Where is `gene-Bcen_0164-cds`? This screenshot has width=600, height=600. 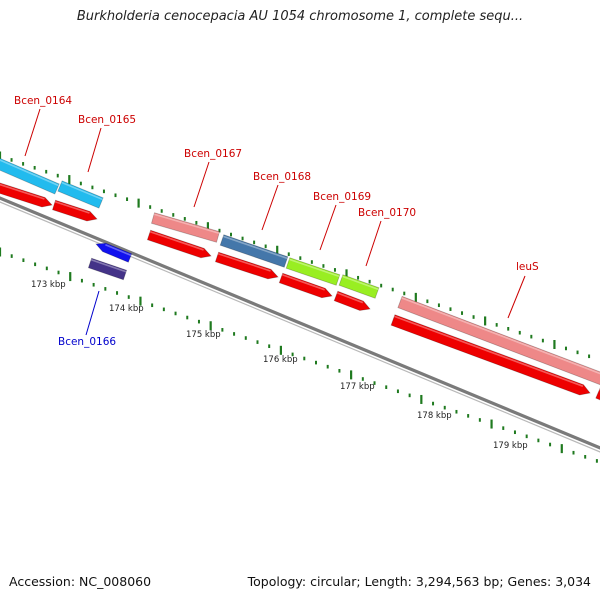
gene-Bcen_0164-cds is located at coordinates (30, 175).